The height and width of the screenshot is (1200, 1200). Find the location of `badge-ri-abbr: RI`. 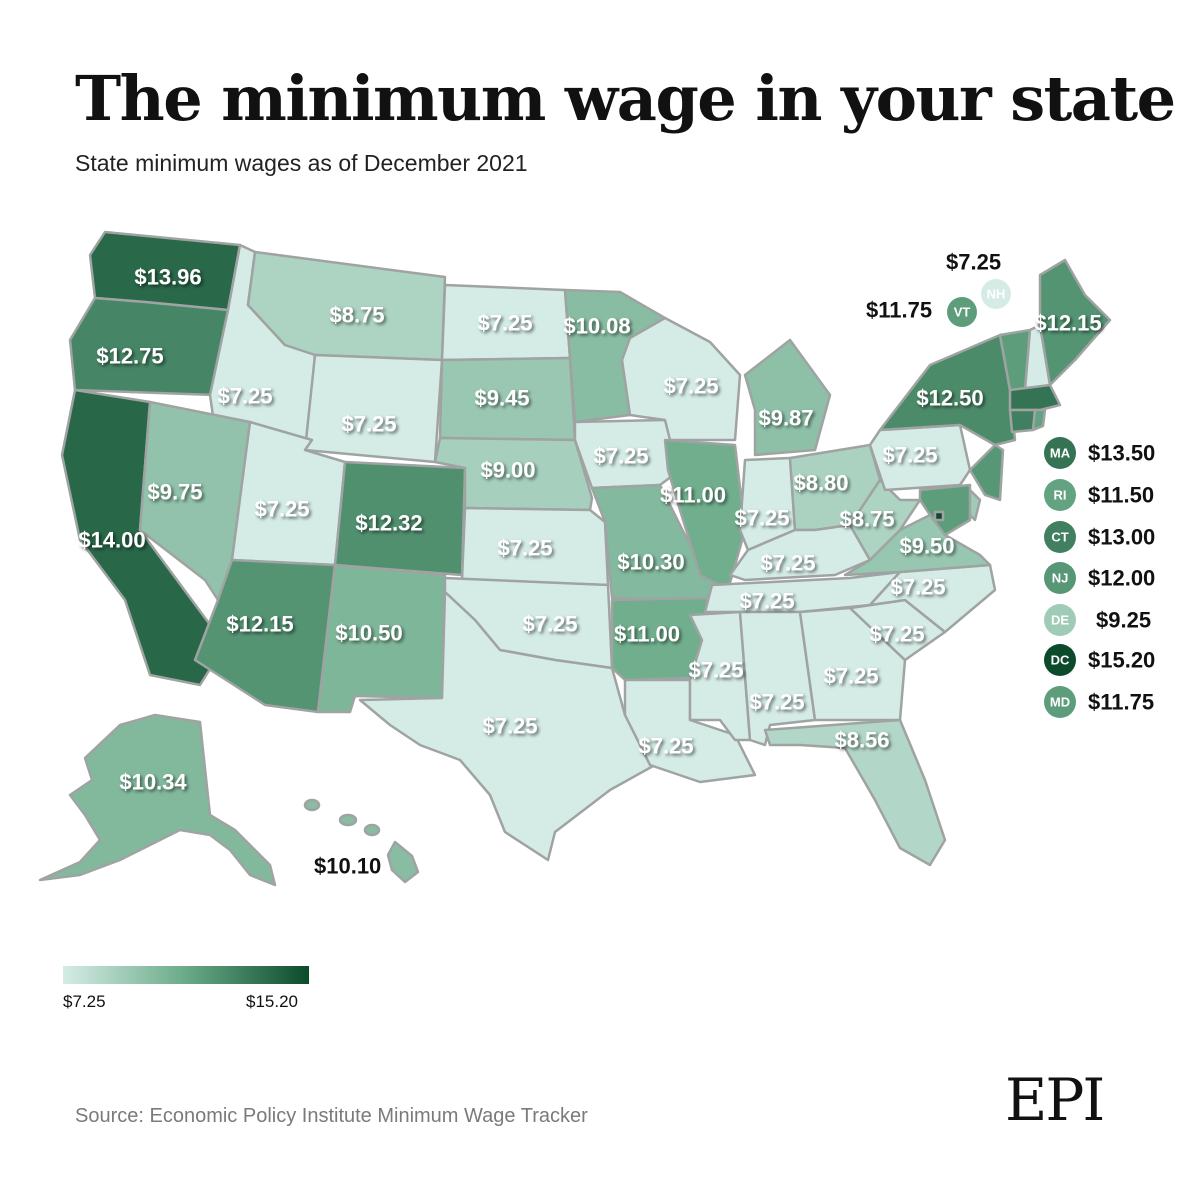

badge-ri-abbr: RI is located at coordinates (1060, 495).